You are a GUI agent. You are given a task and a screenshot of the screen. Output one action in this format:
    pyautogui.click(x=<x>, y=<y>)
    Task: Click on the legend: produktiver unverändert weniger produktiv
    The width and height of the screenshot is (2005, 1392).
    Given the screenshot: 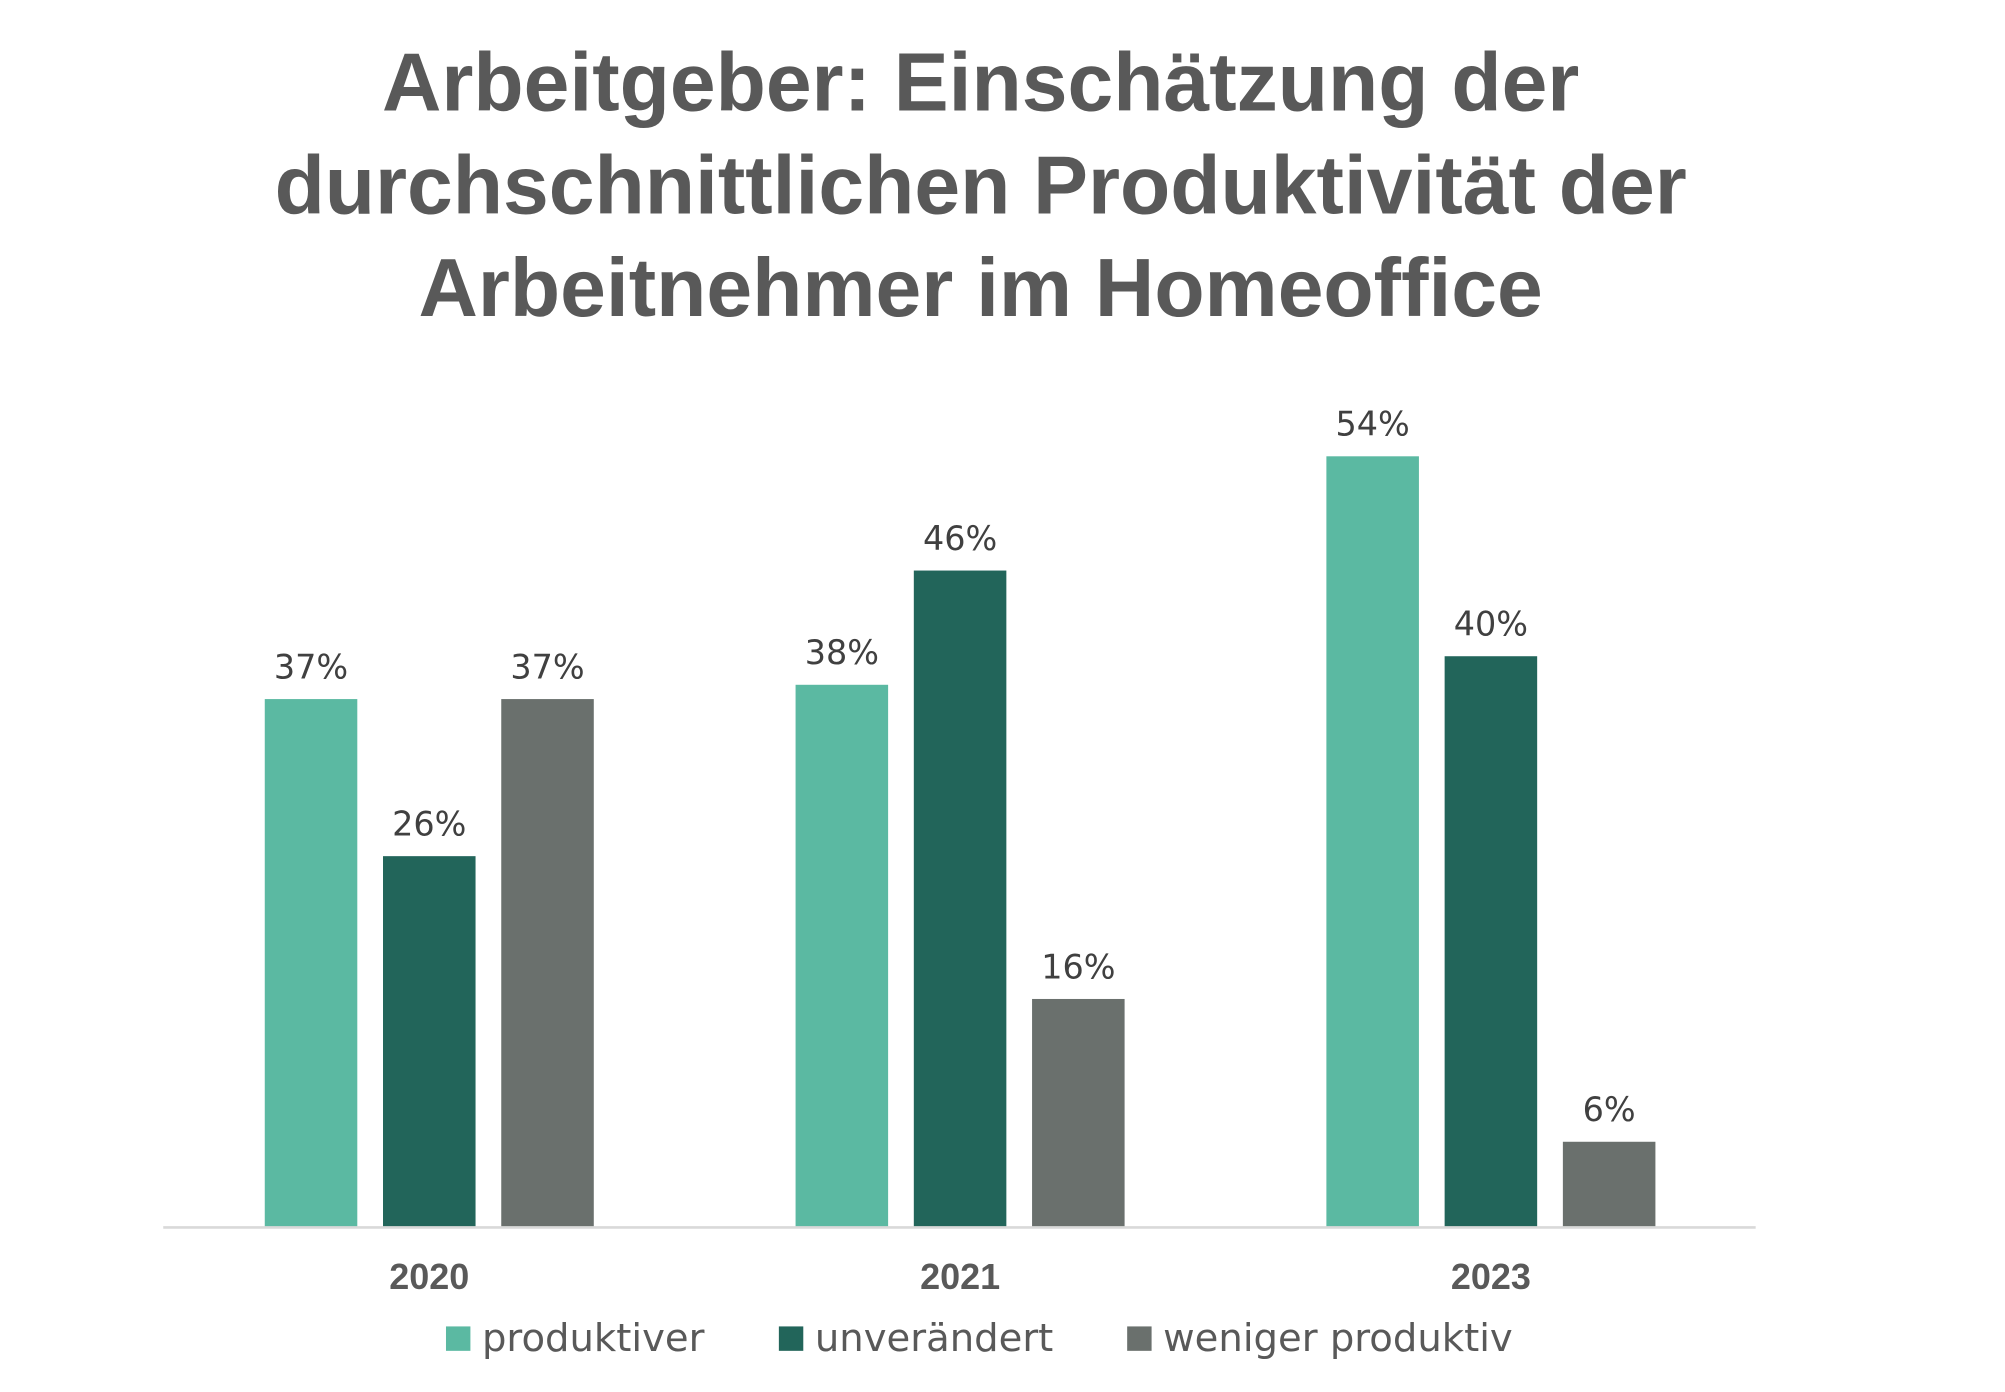 What is the action you would take?
    pyautogui.click(x=979, y=1338)
    